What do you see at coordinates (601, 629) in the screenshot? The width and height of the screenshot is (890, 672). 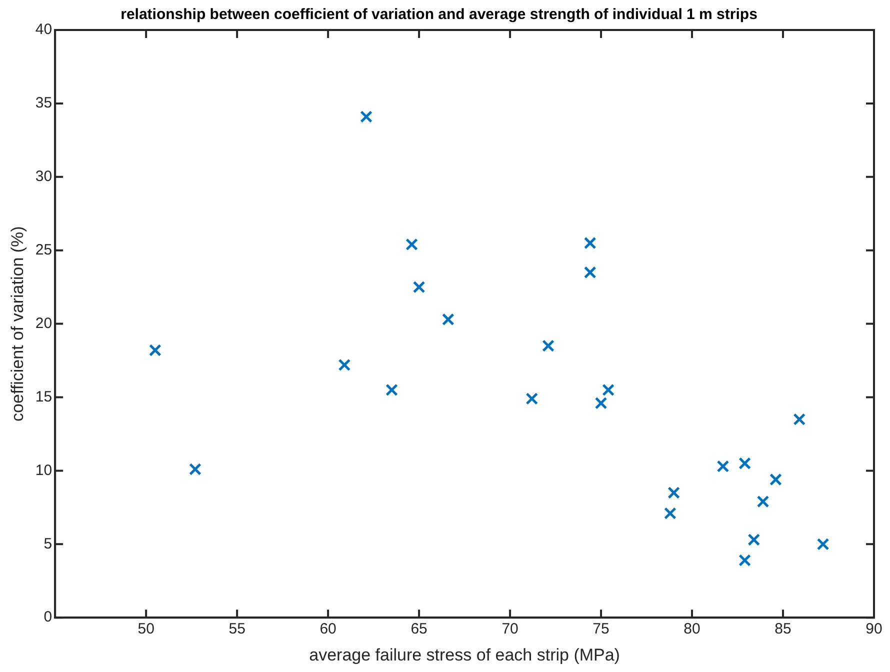 I see `x-tick-label: 75` at bounding box center [601, 629].